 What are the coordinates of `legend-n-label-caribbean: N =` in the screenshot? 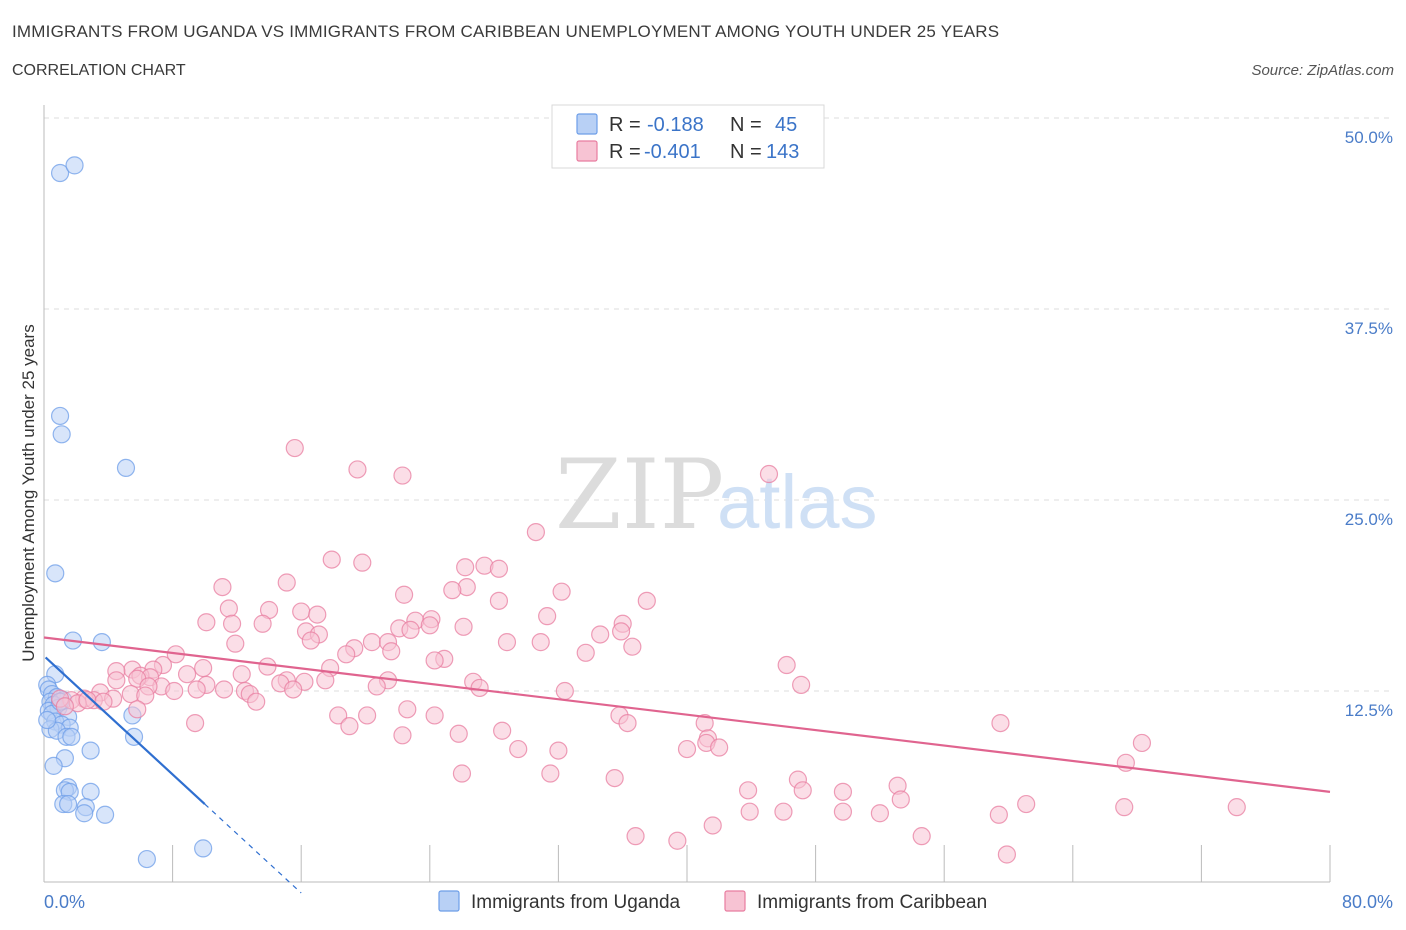 It's located at (746, 152).